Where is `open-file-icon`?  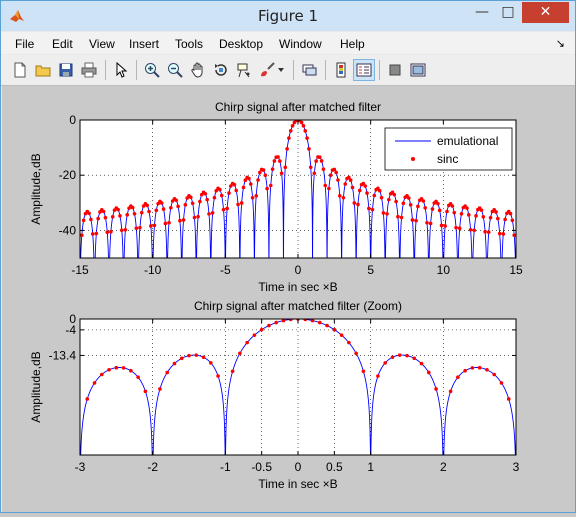
open-file-icon is located at coordinates (43, 70).